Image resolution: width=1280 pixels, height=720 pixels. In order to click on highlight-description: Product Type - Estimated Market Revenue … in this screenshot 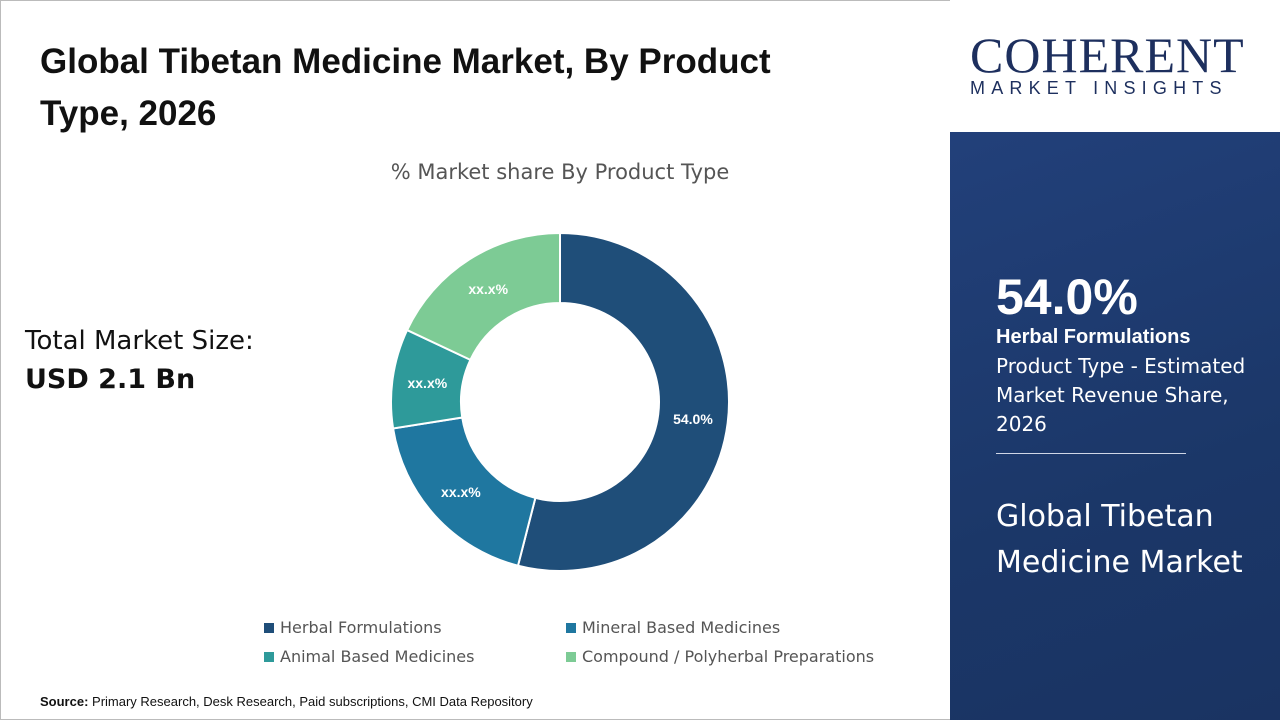, I will do `click(1121, 395)`.